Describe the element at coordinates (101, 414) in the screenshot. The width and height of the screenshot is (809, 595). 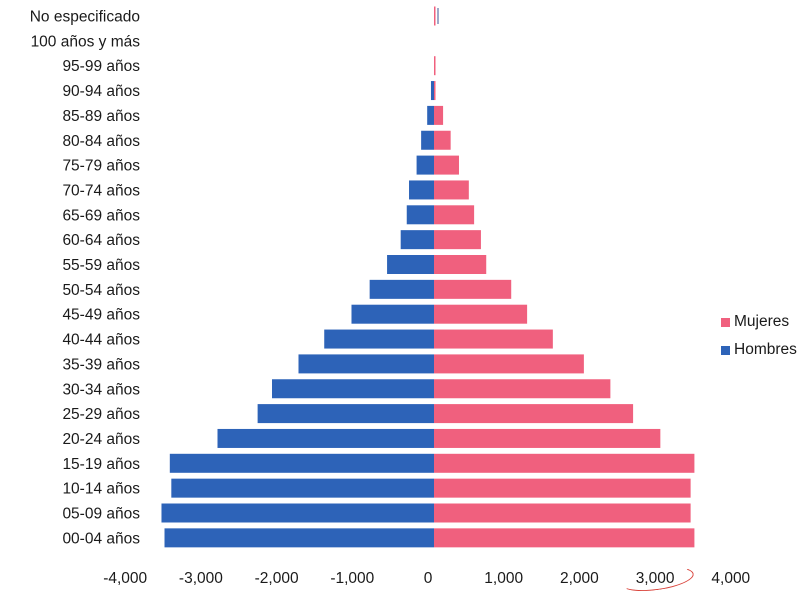
I see `category-label: 25-29 años` at that location.